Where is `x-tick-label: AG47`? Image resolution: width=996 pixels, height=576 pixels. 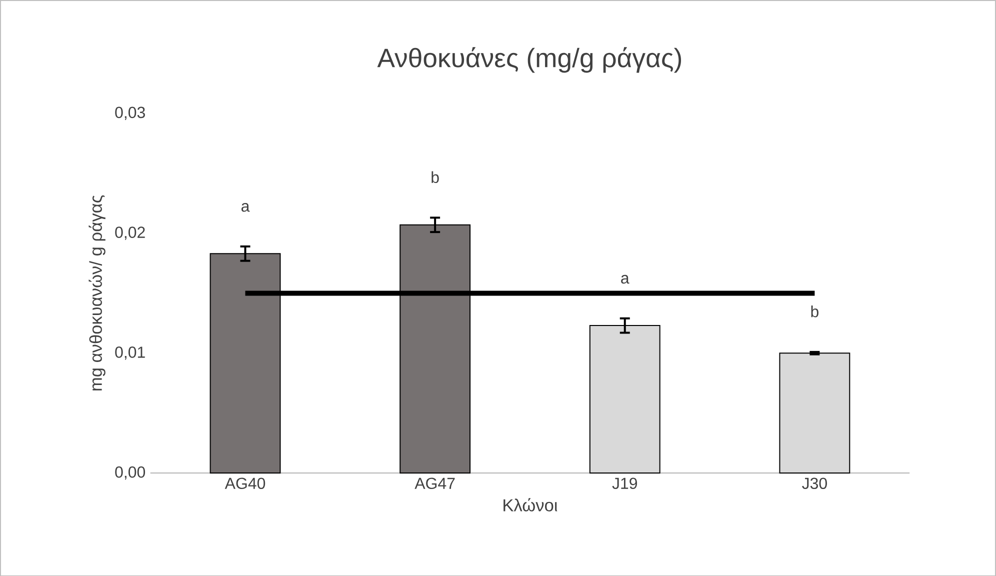 x-tick-label: AG47 is located at coordinates (434, 483).